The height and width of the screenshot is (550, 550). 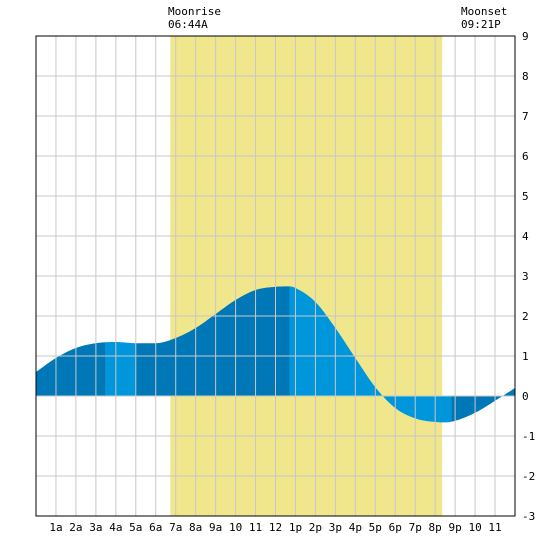 What do you see at coordinates (525, 156) in the screenshot?
I see `y-tick-label: 6` at bounding box center [525, 156].